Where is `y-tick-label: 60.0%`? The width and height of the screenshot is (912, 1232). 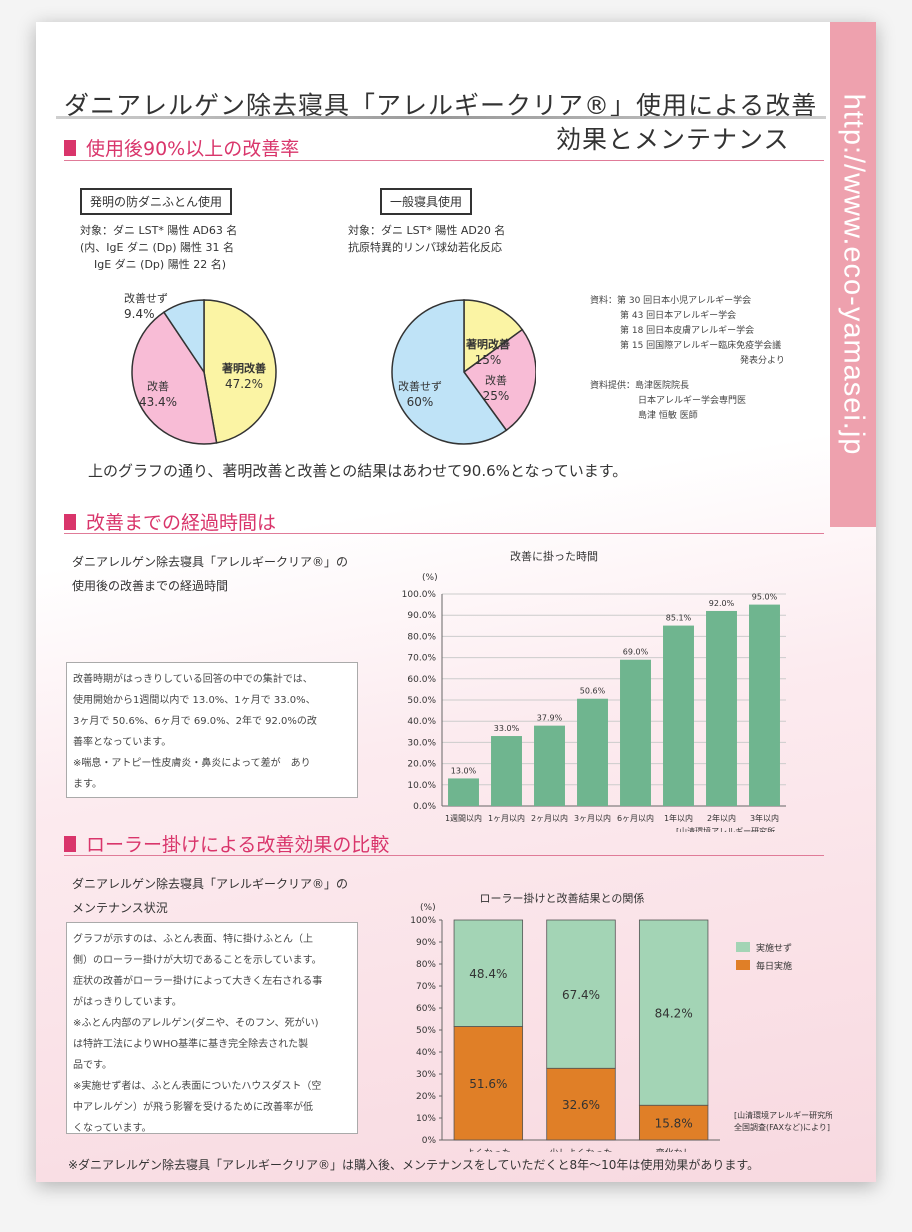 y-tick-label: 60.0% is located at coordinates (421, 680).